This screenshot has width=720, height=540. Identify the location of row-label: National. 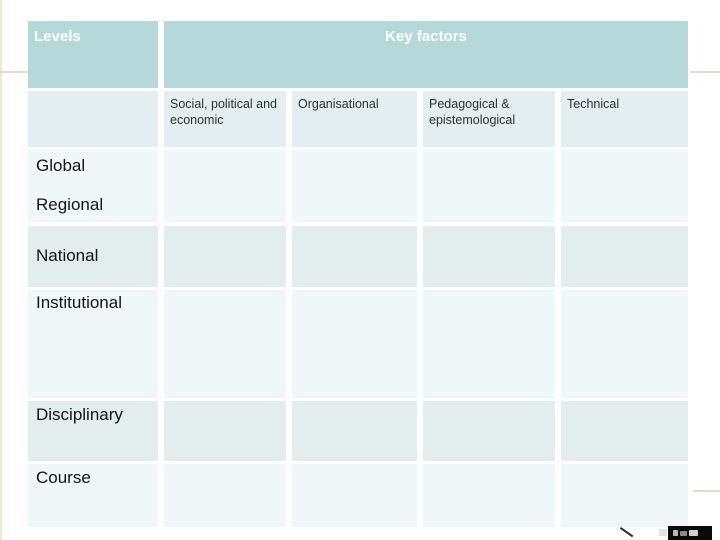
(67, 255).